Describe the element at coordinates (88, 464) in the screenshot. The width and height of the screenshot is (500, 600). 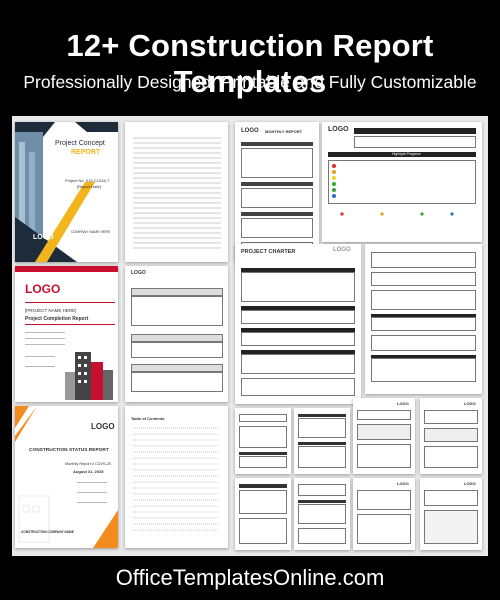
I see `status-cover-subtitle: Monthly Report # CDVS-25` at that location.